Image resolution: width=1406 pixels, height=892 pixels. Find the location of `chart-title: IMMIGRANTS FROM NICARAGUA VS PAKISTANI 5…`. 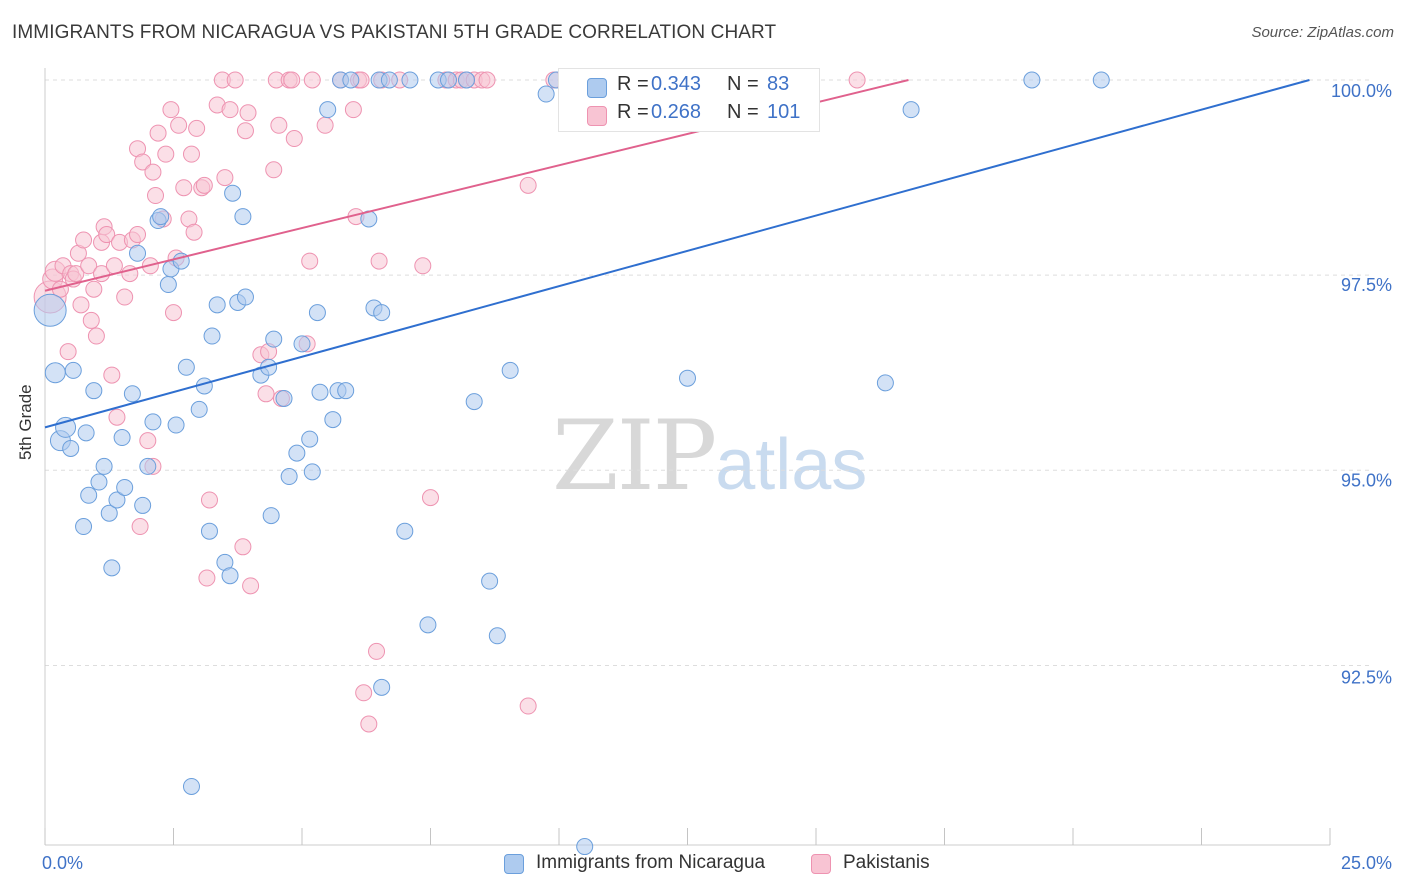

chart-title: IMMIGRANTS FROM NICARAGUA VS PAKISTANI 5… is located at coordinates (394, 32).